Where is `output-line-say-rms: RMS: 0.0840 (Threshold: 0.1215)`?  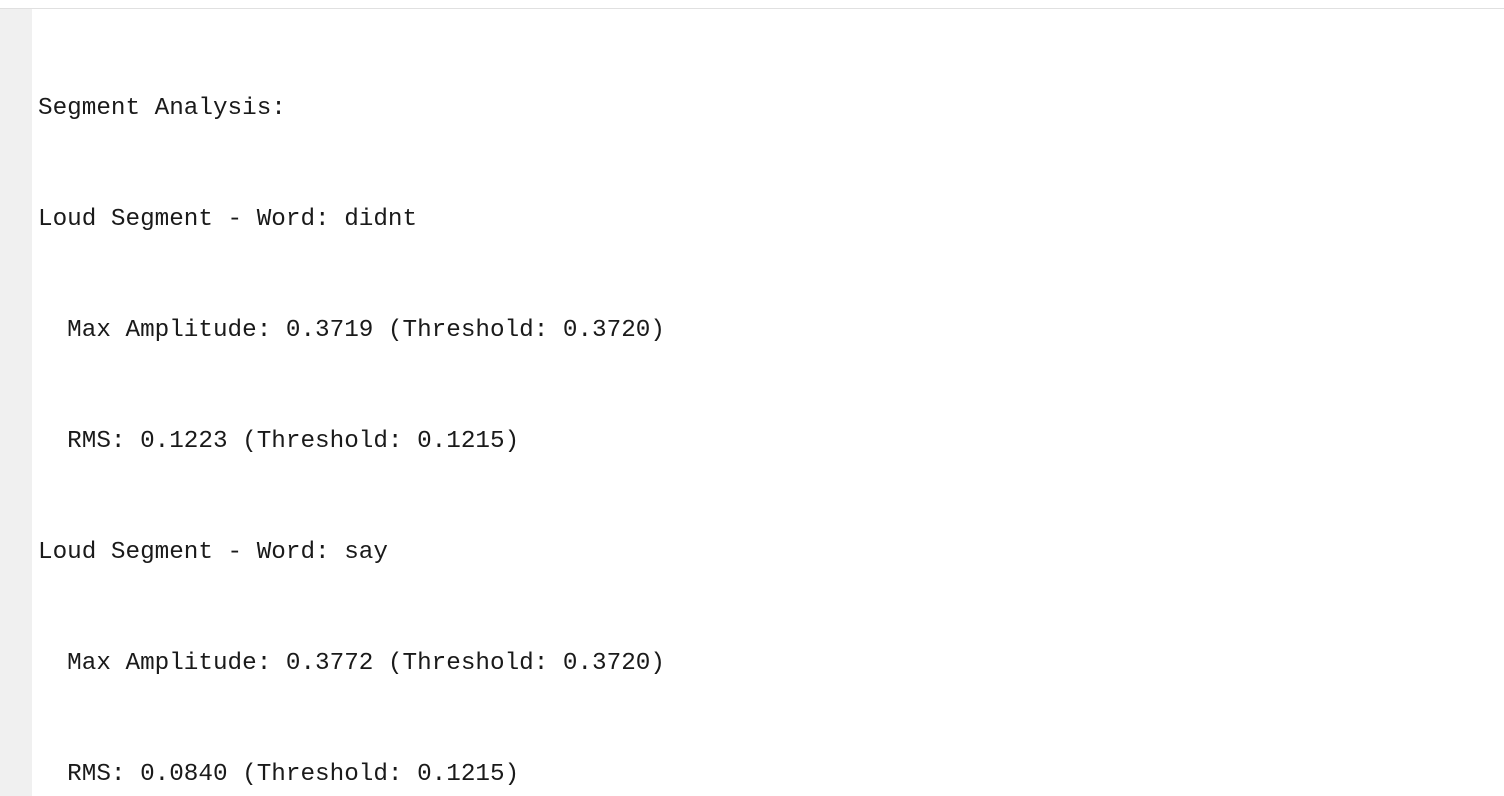 output-line-say-rms: RMS: 0.0840 (Threshold: 0.1215) is located at coordinates (279, 774).